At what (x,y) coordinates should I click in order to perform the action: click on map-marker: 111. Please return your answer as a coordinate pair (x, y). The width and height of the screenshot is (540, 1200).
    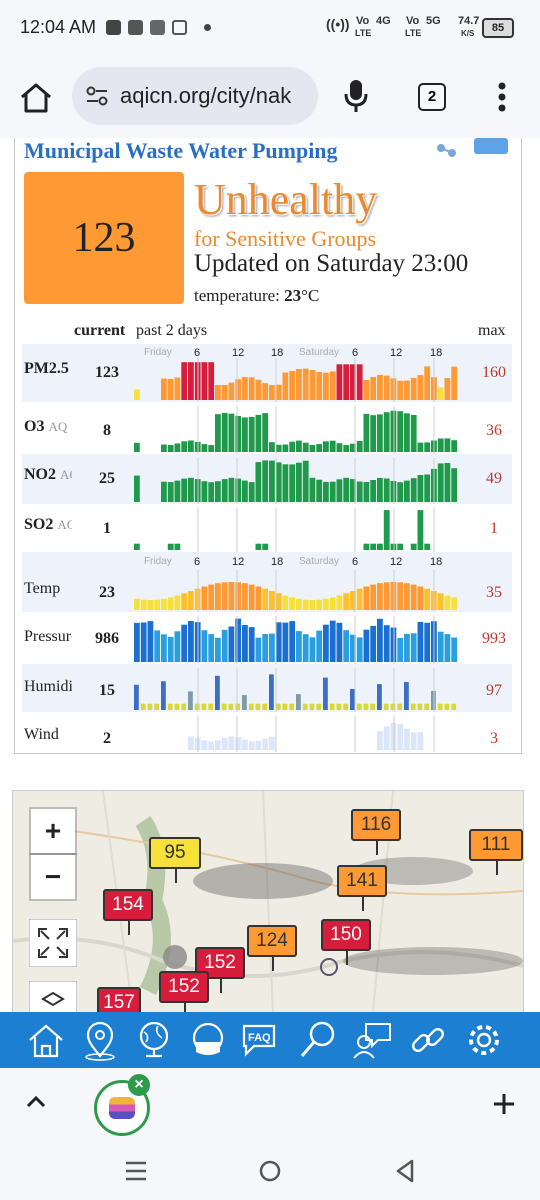
    Looking at the image, I should click on (496, 852).